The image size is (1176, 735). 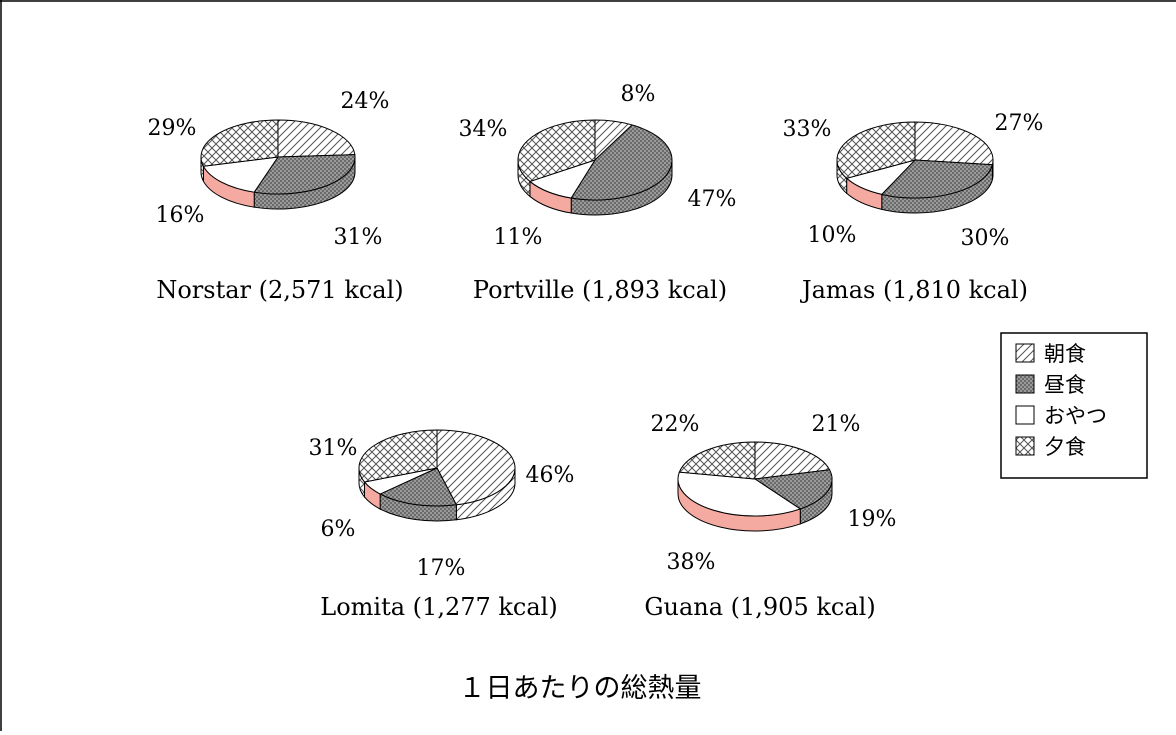 I want to click on pie-4-caption: Lomita (1,277 kcal), so click(x=438, y=607).